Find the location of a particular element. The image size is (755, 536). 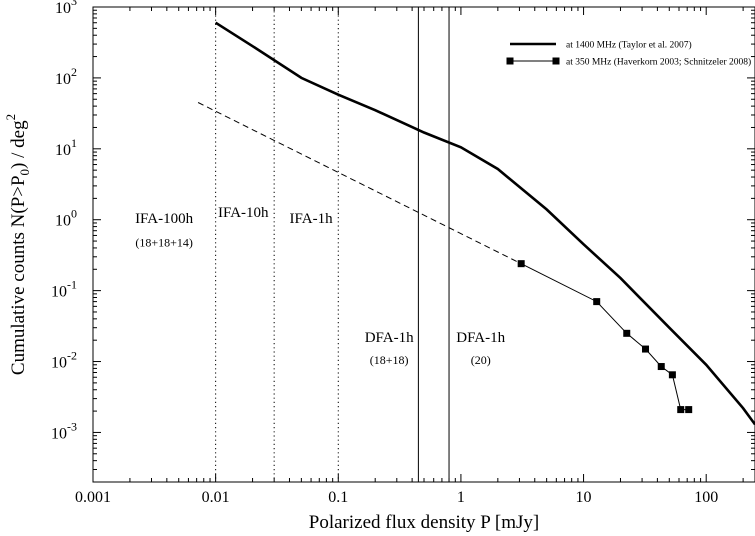

y-tick-label: 10⁻² is located at coordinates (64, 360).